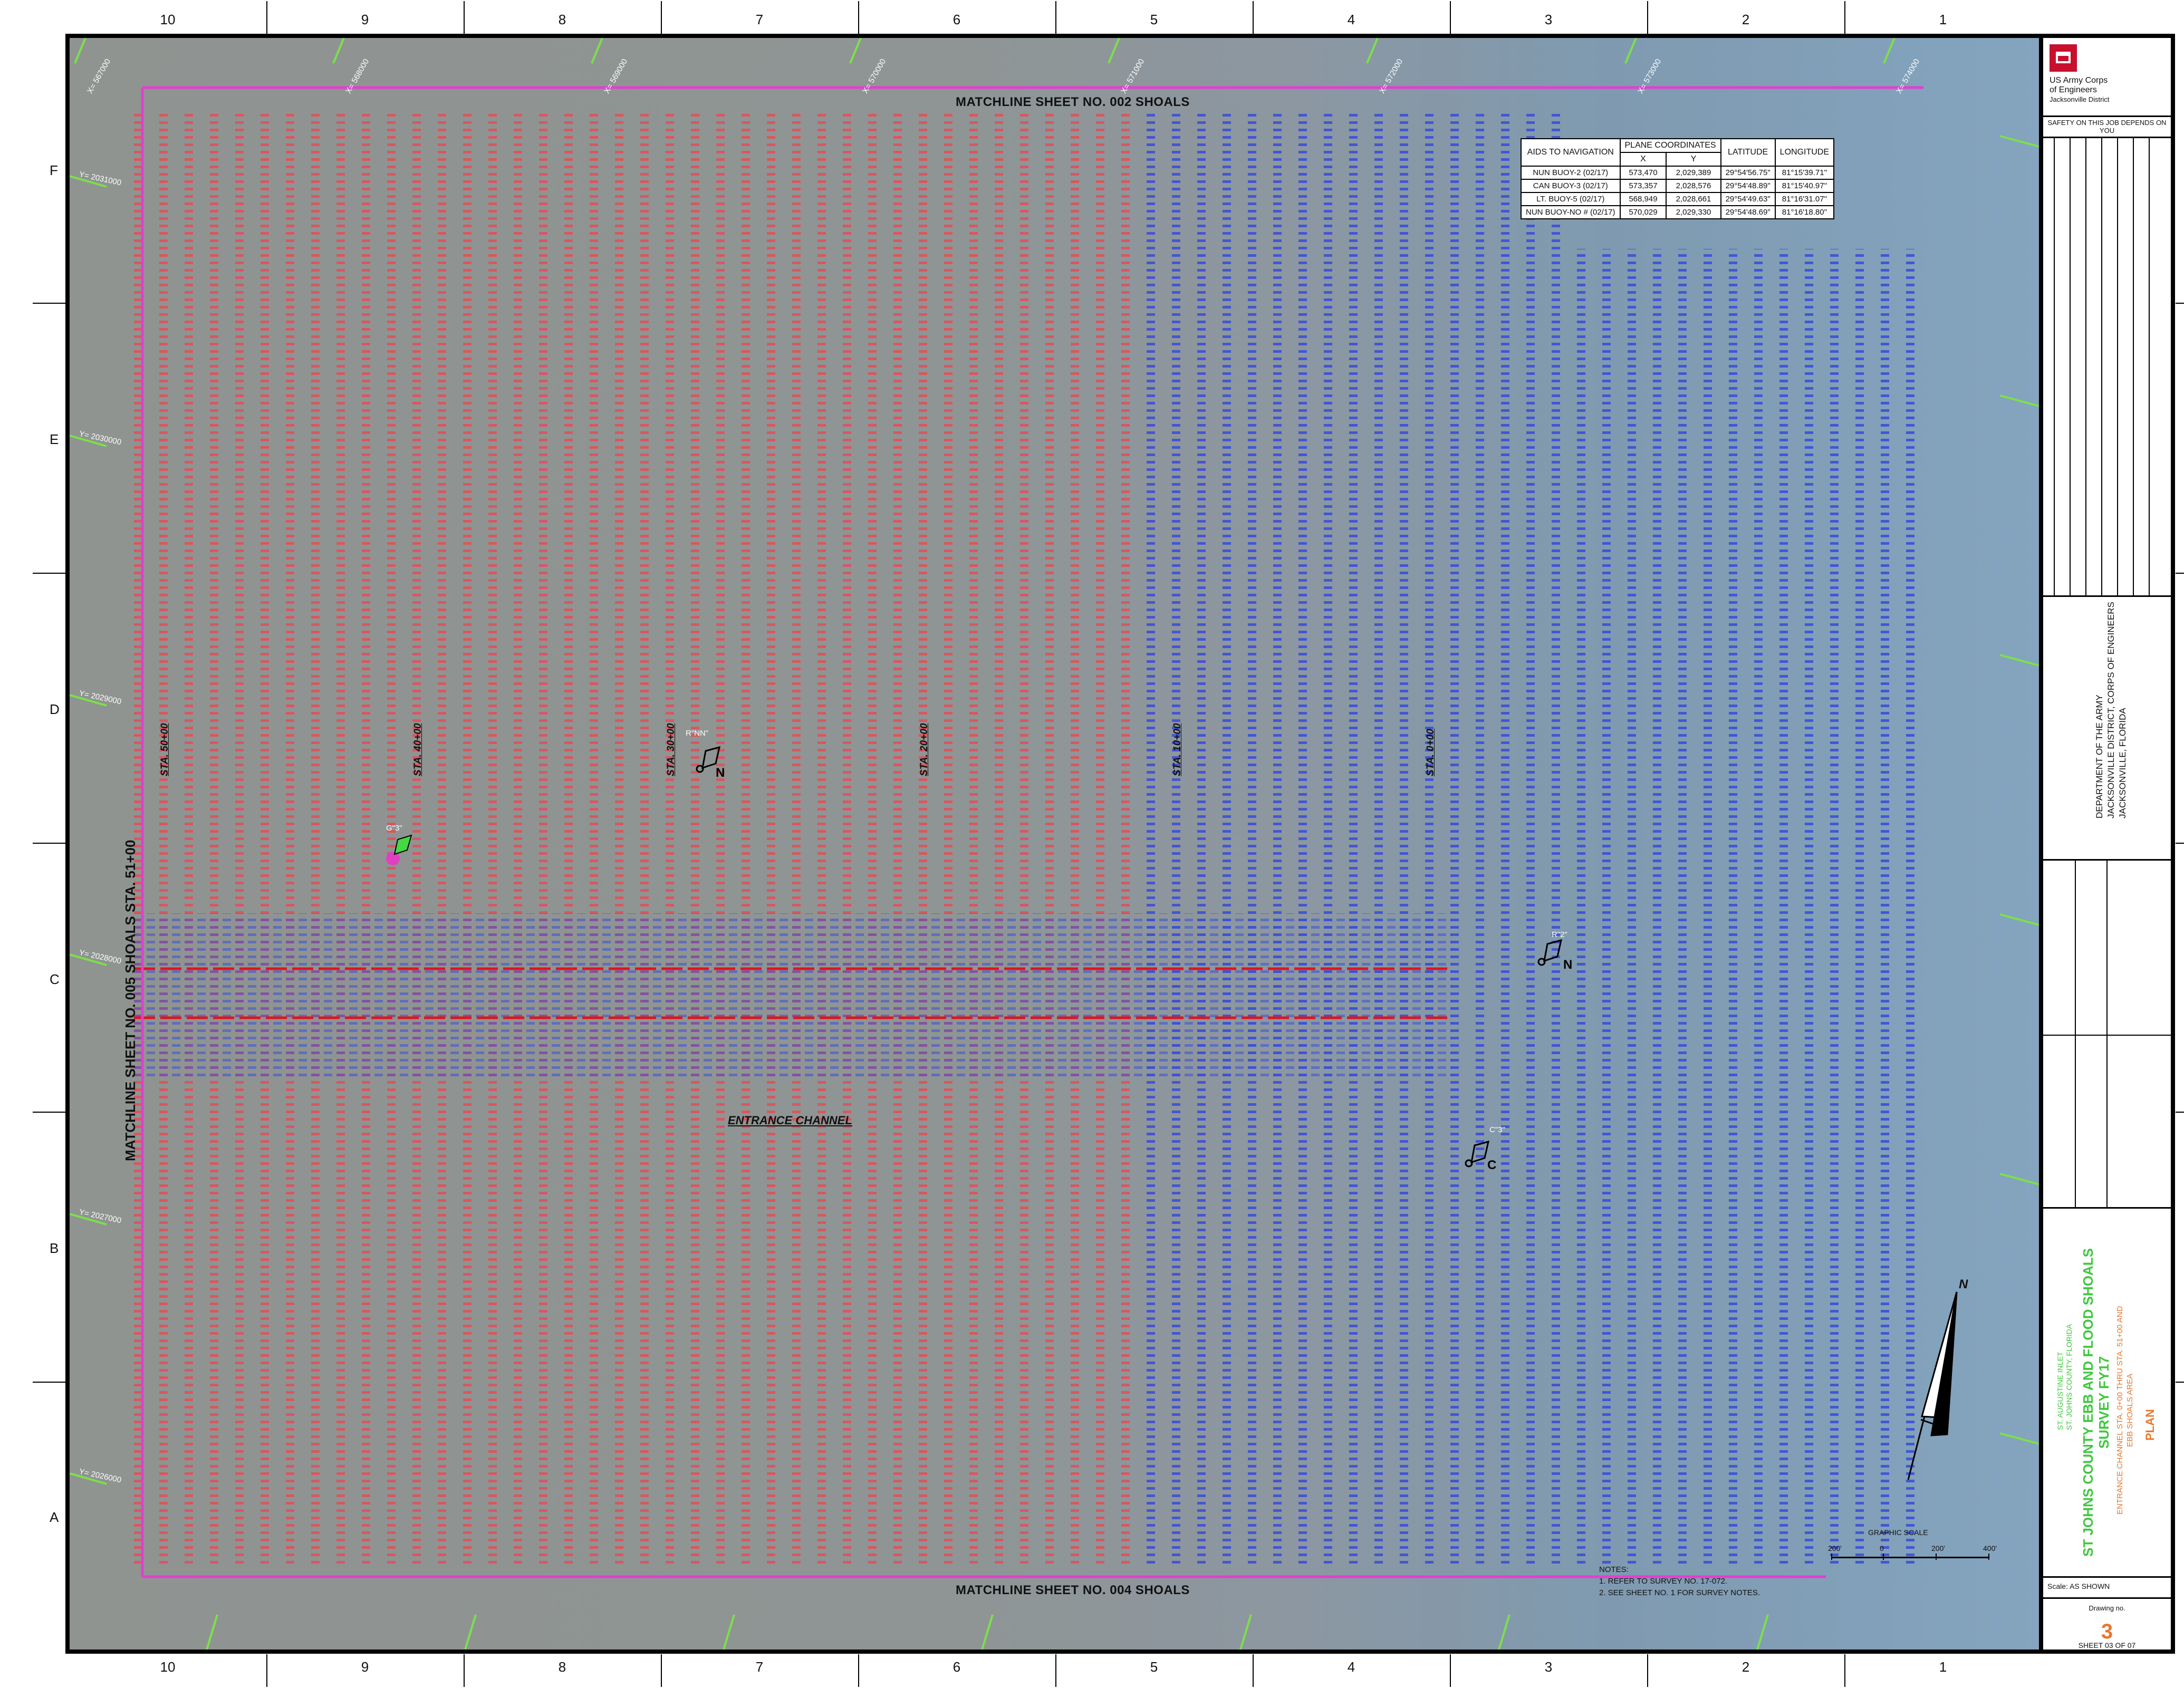 The image size is (2184, 1688). What do you see at coordinates (2123, 763) in the screenshot?
I see `department-line: JACKSONVILLE, FLORIDA` at bounding box center [2123, 763].